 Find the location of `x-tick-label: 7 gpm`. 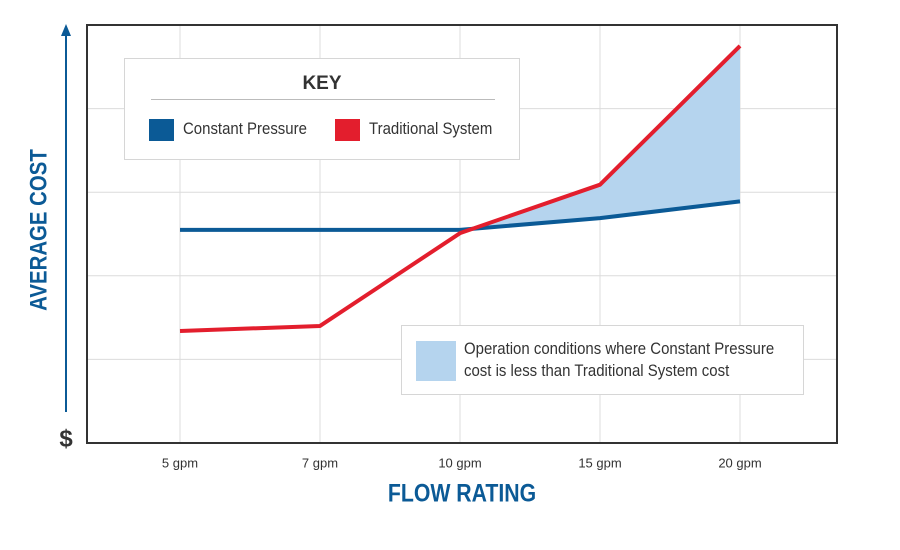

x-tick-label: 7 gpm is located at coordinates (320, 462).